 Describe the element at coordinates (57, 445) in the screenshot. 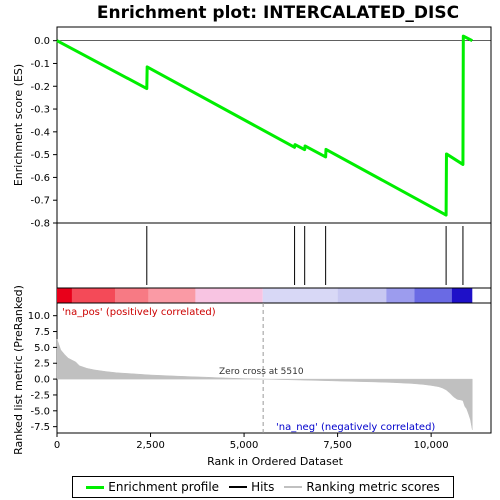

I see `x-tick-label: 0` at that location.